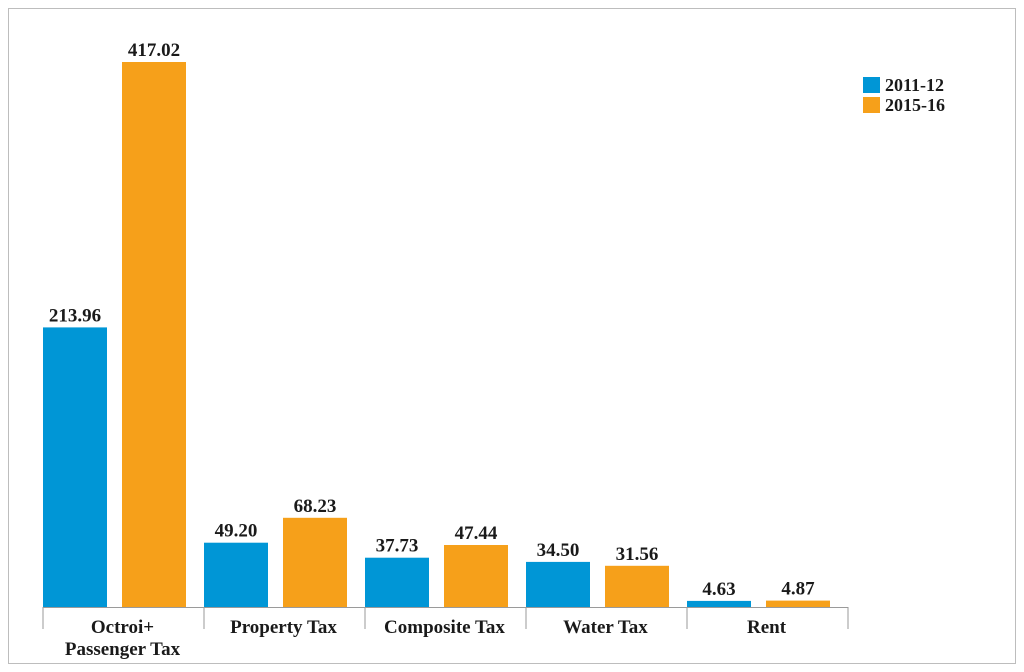 This screenshot has height=672, width=1024. I want to click on x-tick-label: Octroi+ Passenger Tax, so click(123, 638).